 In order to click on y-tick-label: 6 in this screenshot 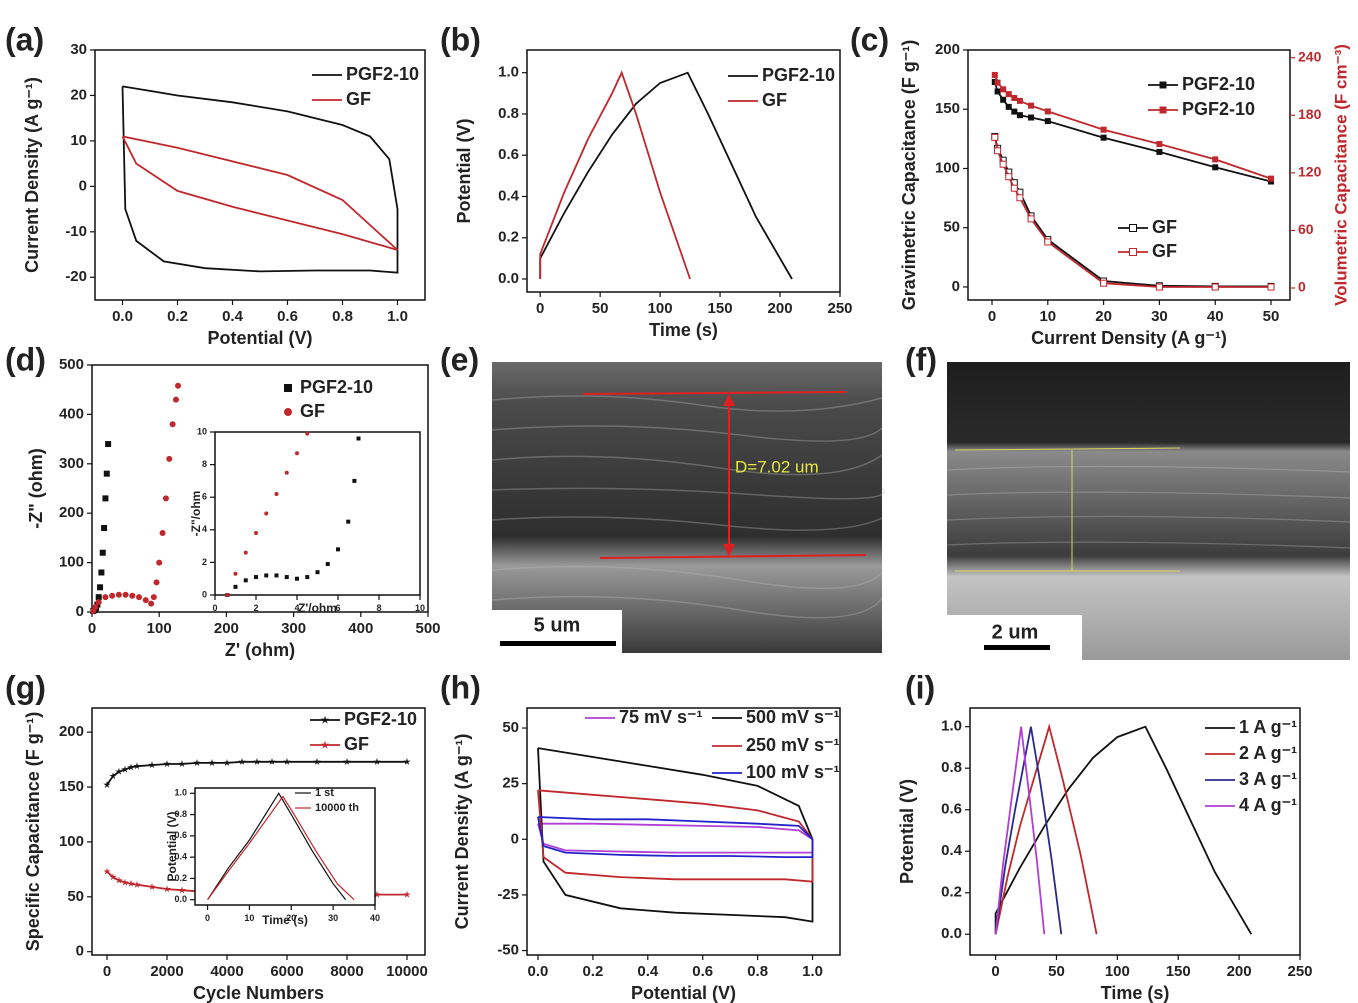, I will do `click(204, 497)`.